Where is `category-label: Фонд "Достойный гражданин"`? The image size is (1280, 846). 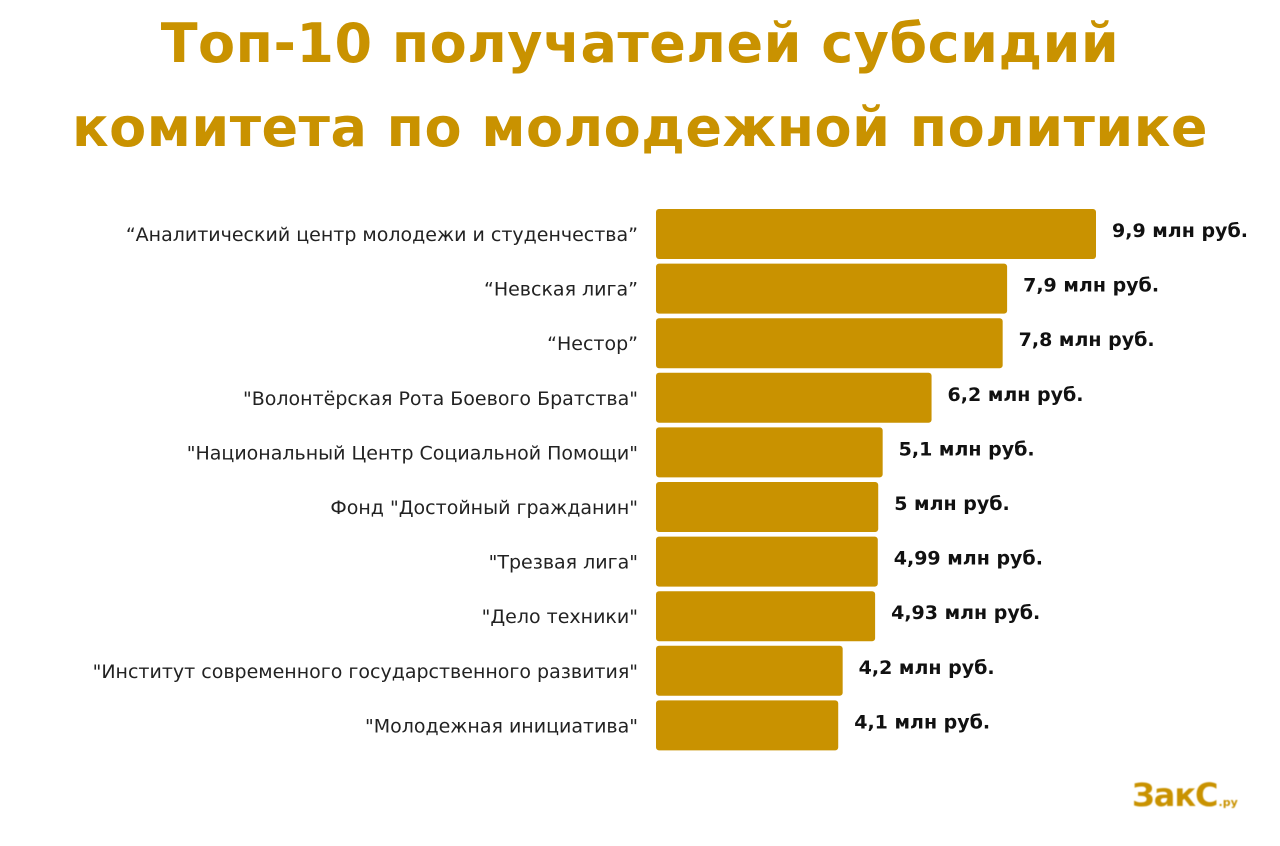 category-label: Фонд "Достойный гражданин" is located at coordinates (484, 508).